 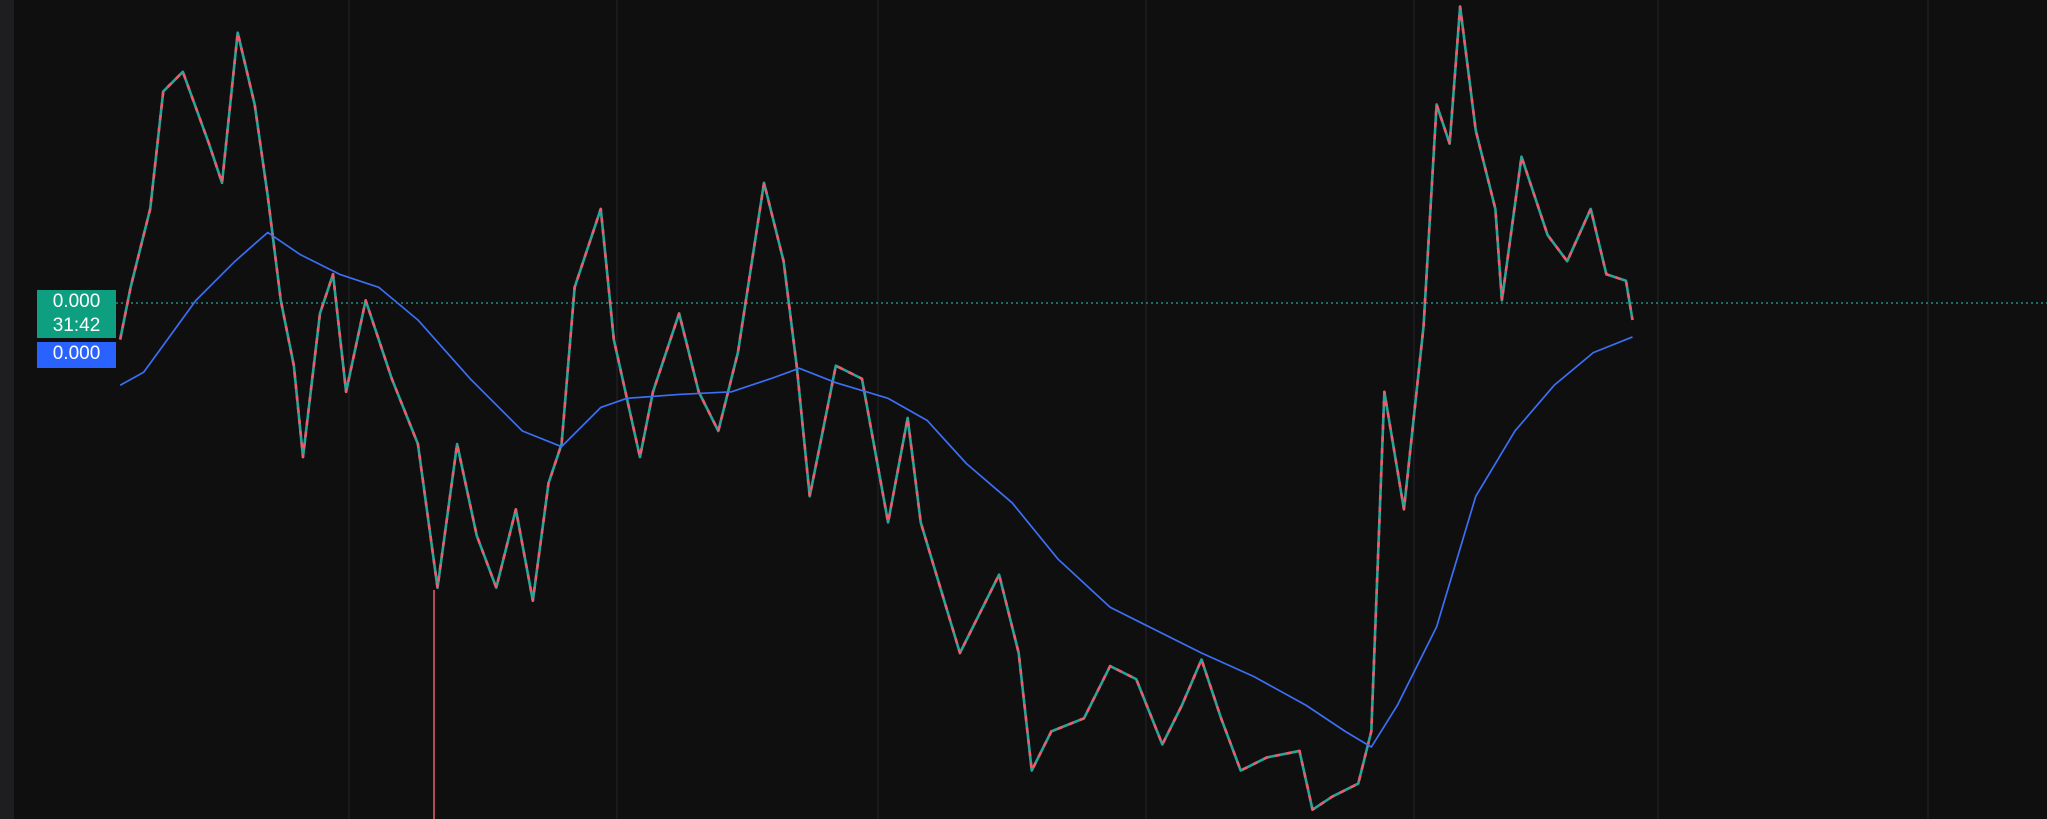 I want to click on ma-tag: 0.000, so click(x=76, y=355).